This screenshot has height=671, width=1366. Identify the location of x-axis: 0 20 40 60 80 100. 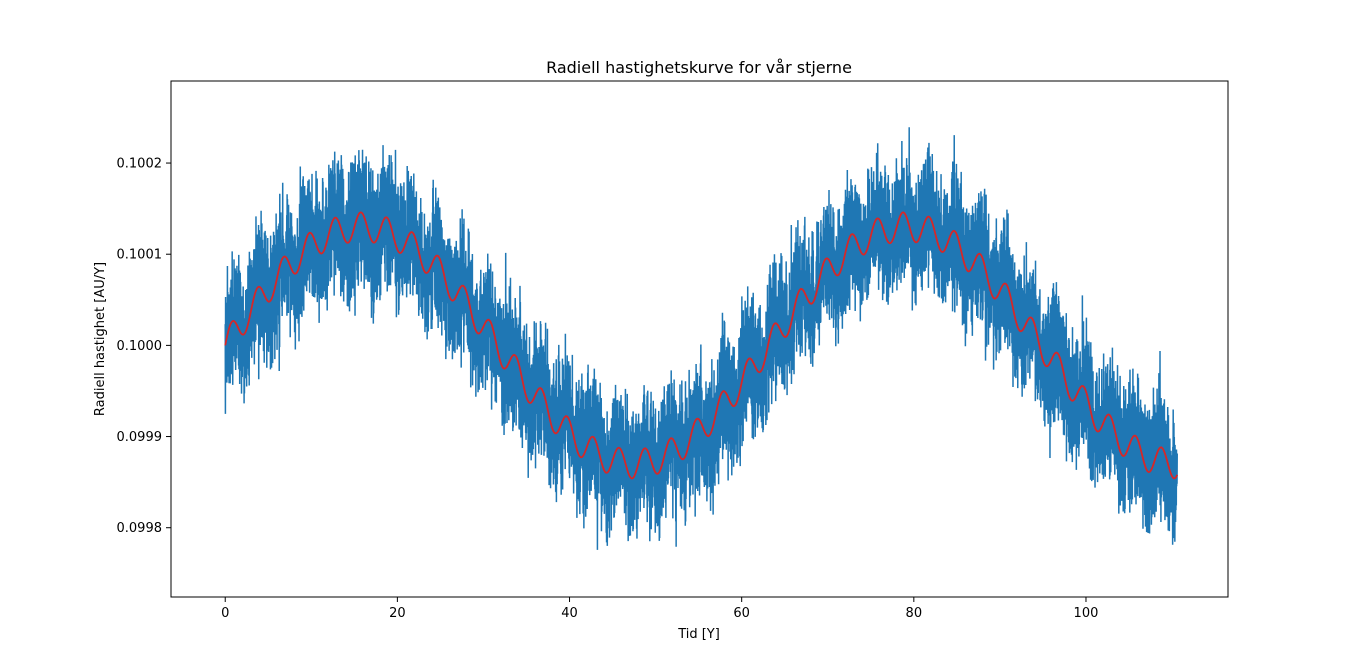
(659, 609).